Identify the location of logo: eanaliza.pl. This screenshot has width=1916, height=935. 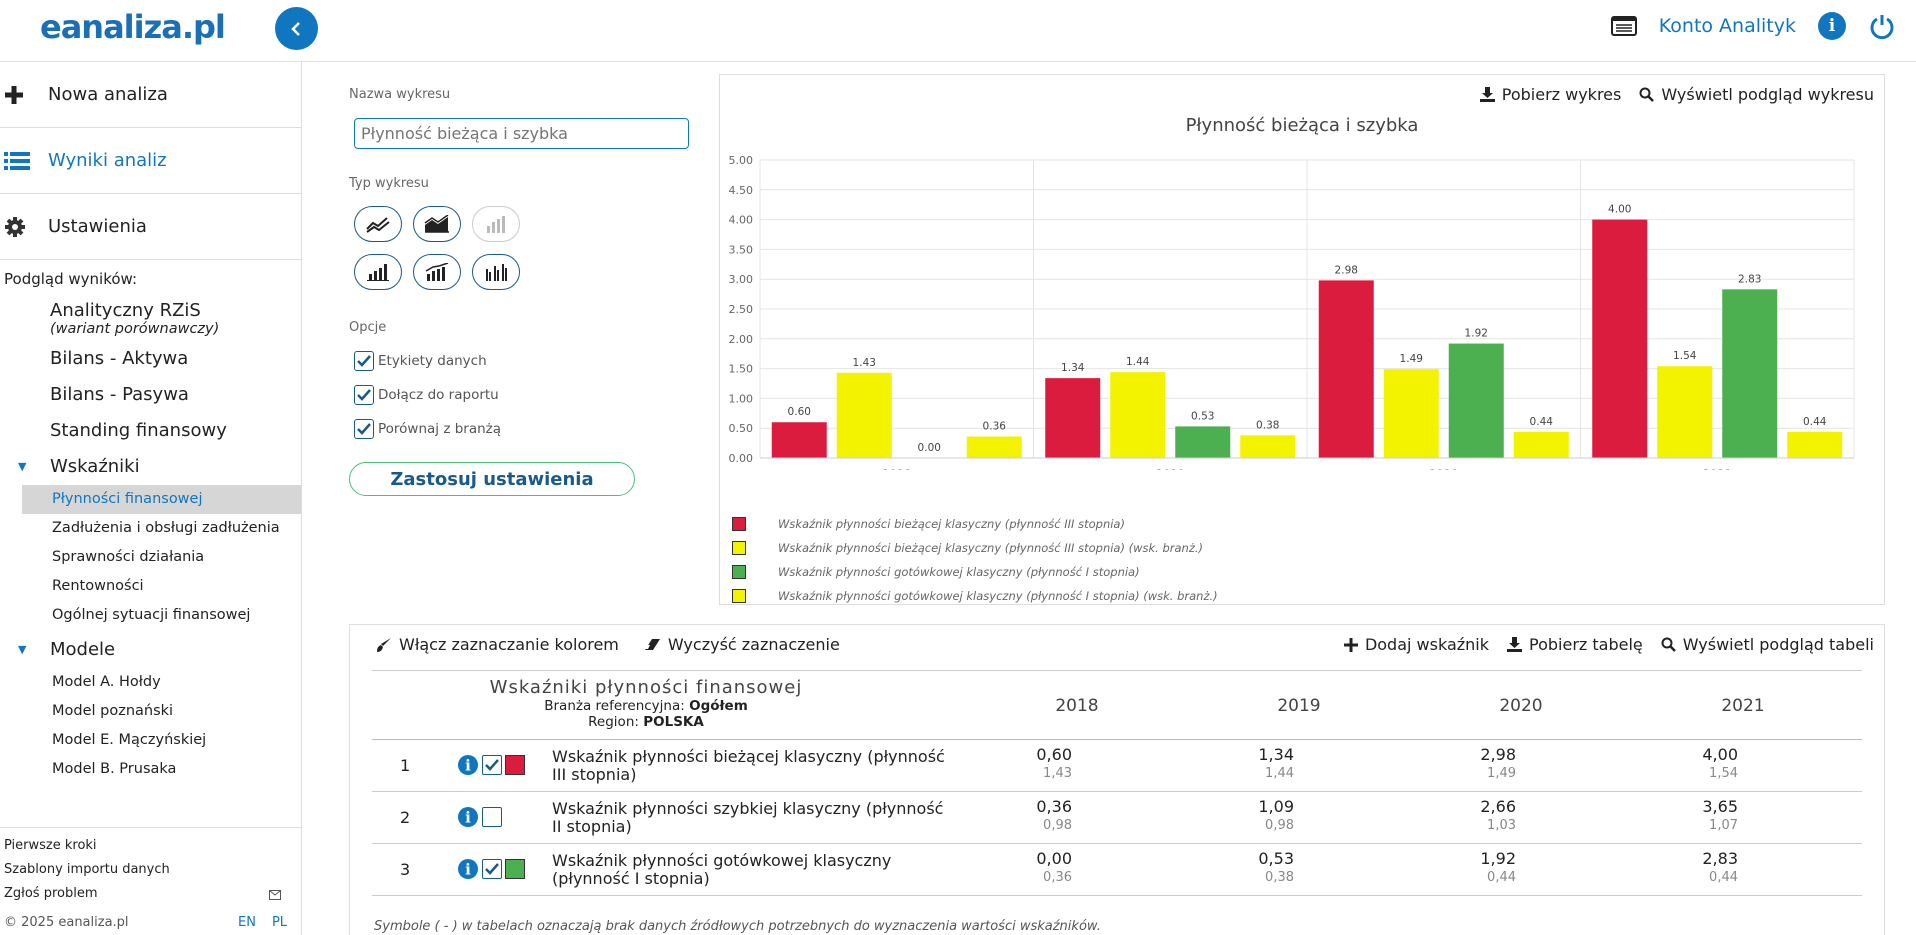
(133, 27).